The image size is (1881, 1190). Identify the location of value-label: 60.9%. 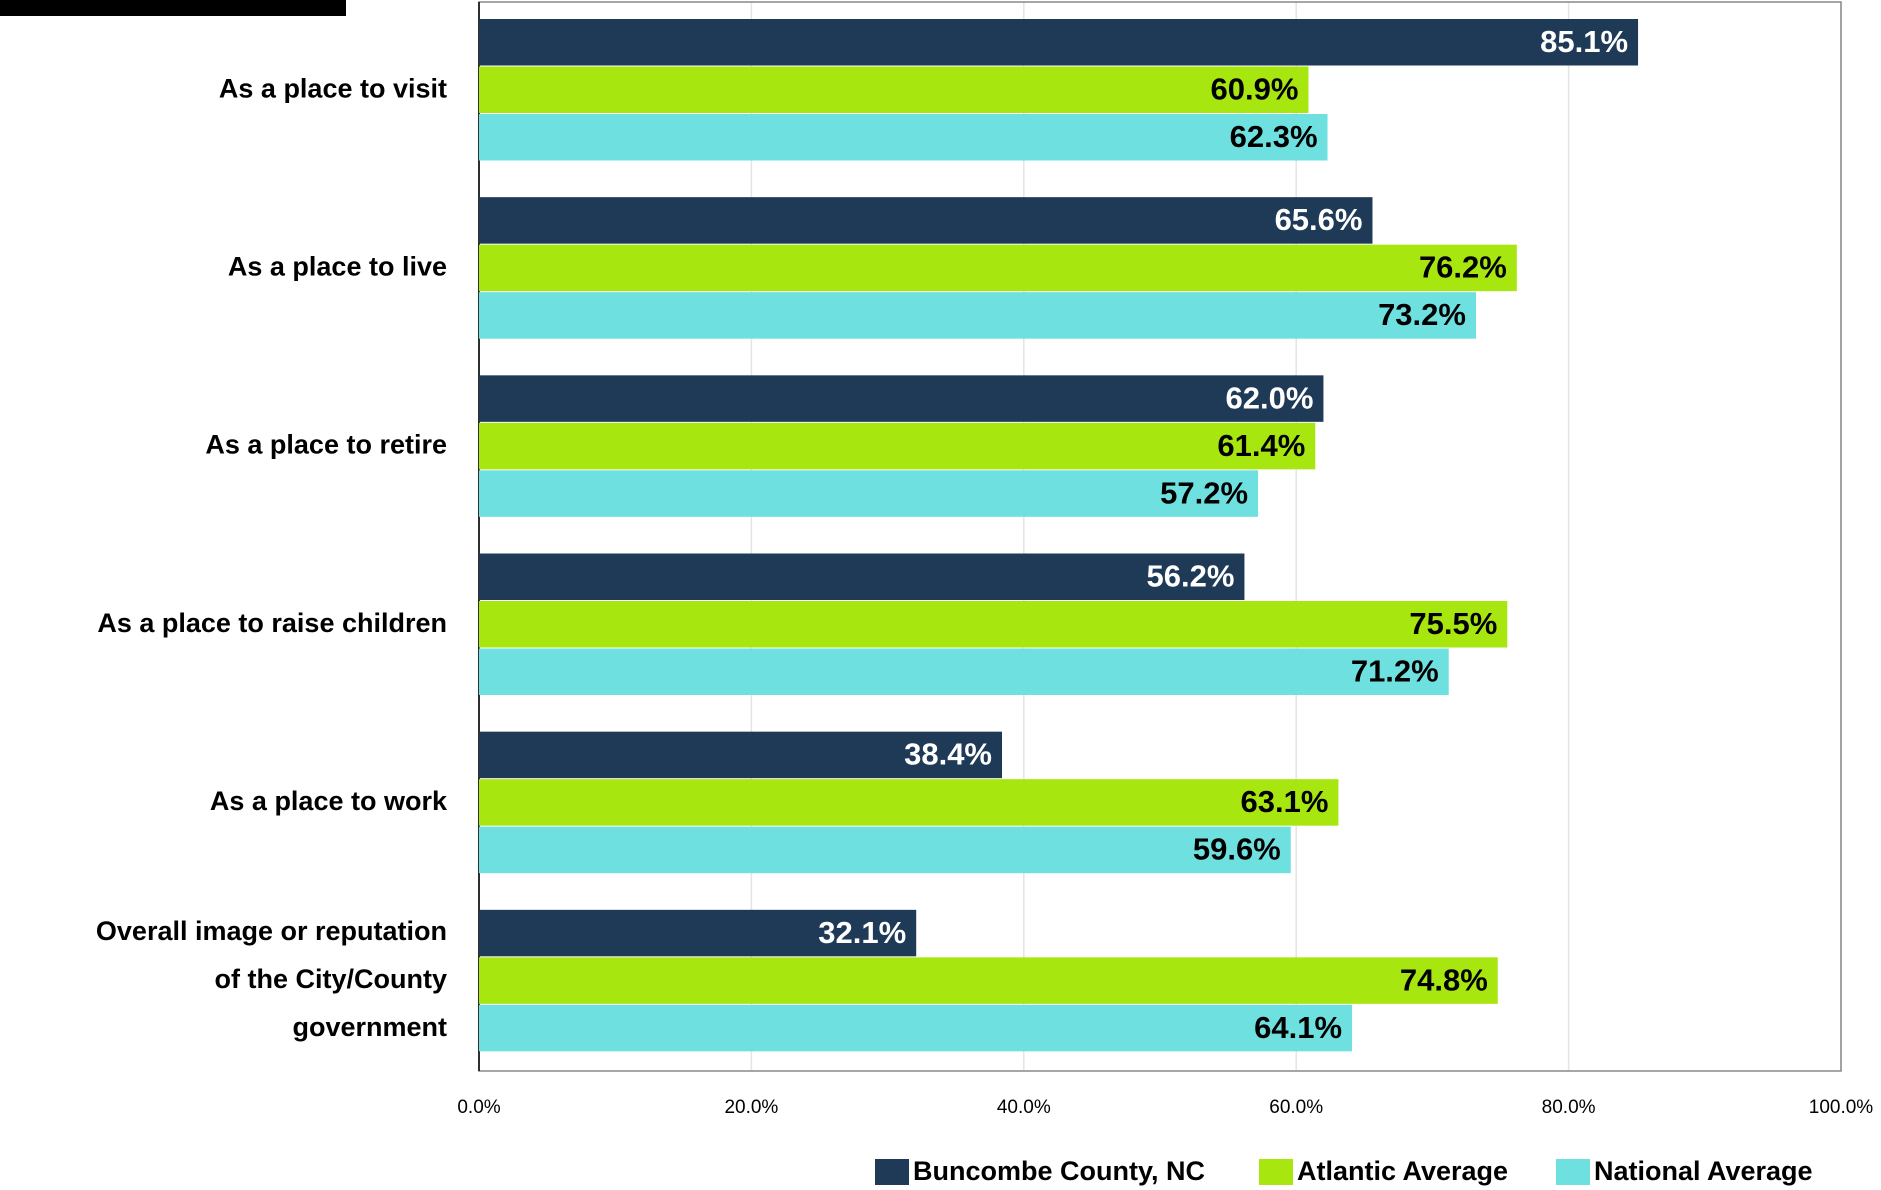
(1255, 88).